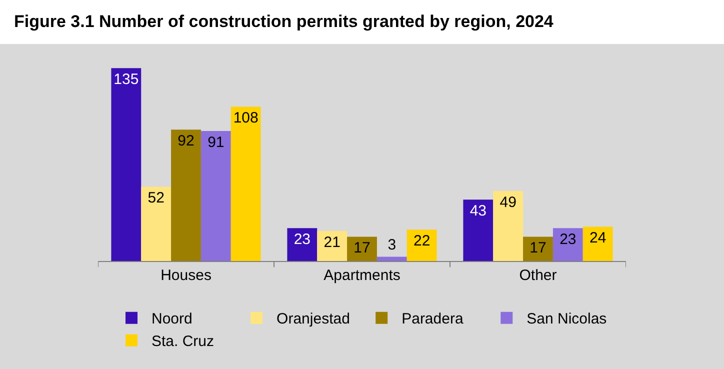  I want to click on legend-label: Sta. Cruz, so click(183, 341).